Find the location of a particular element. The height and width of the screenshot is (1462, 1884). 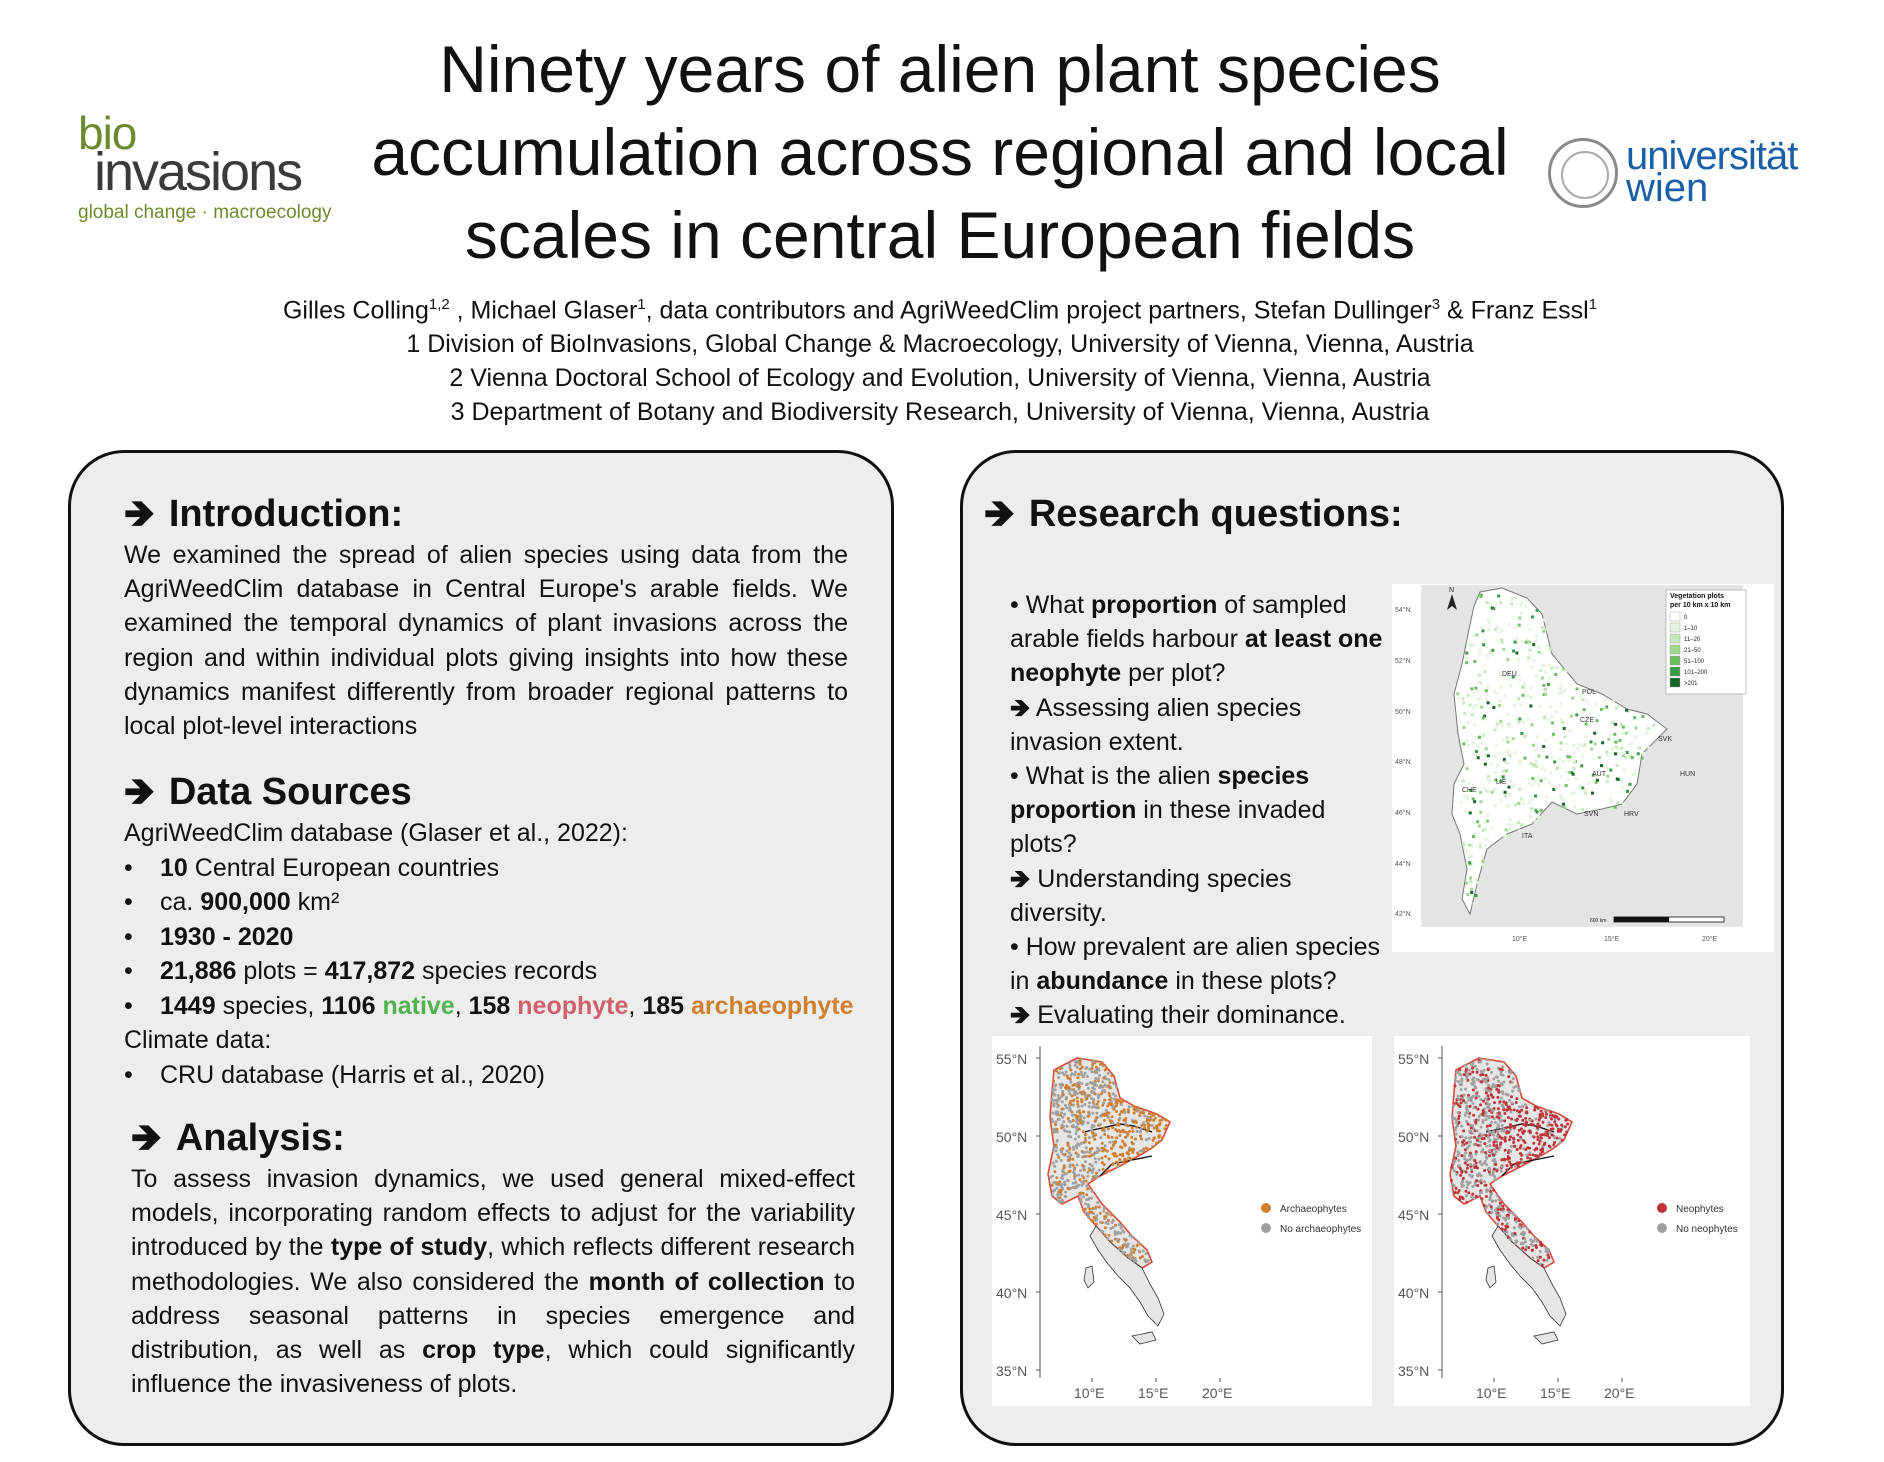

logo-text: bio is located at coordinates (107, 133).